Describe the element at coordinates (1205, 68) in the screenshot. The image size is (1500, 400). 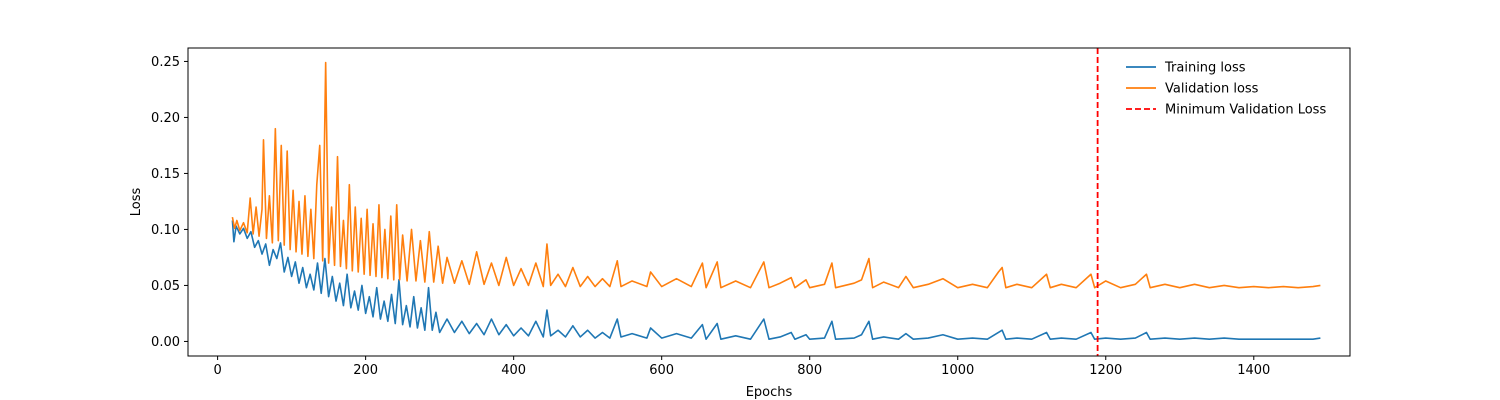
I see `legend-label-training-loss: Training loss` at that location.